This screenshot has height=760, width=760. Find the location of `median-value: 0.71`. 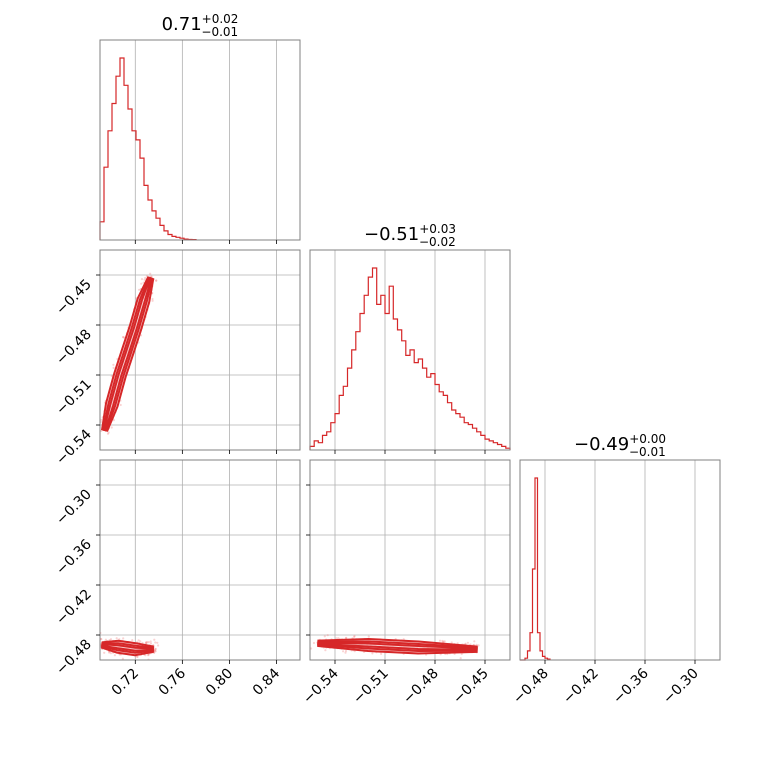

median-value: 0.71 is located at coordinates (182, 24).